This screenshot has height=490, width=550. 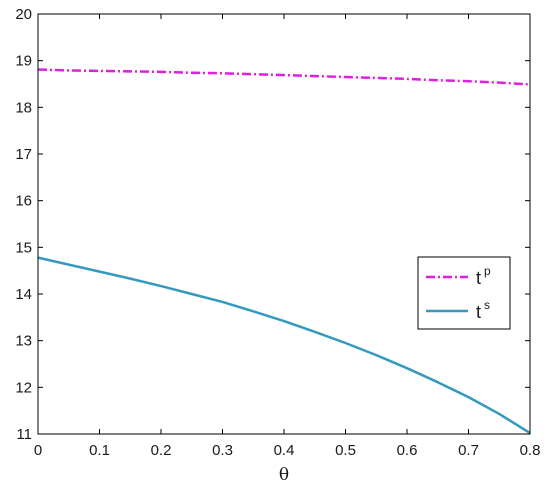 What do you see at coordinates (23, 107) in the screenshot?
I see `y-tick-label: 18` at bounding box center [23, 107].